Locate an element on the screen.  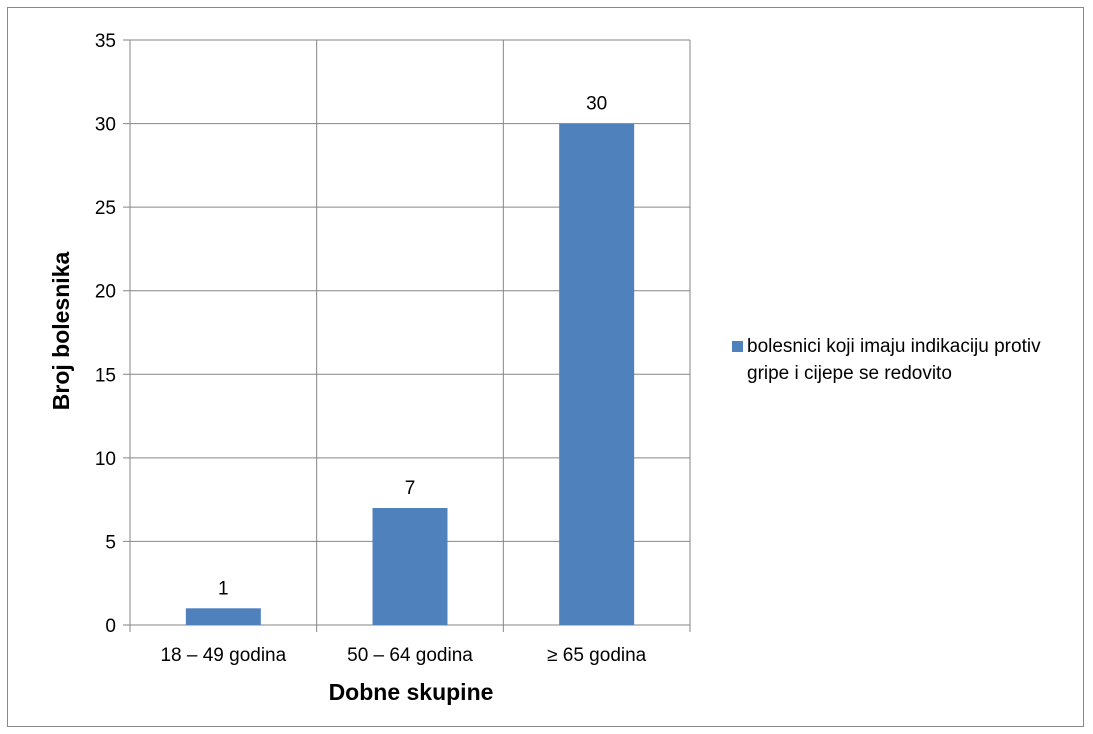
x-tick-label: 50 – 64 godina is located at coordinates (410, 655).